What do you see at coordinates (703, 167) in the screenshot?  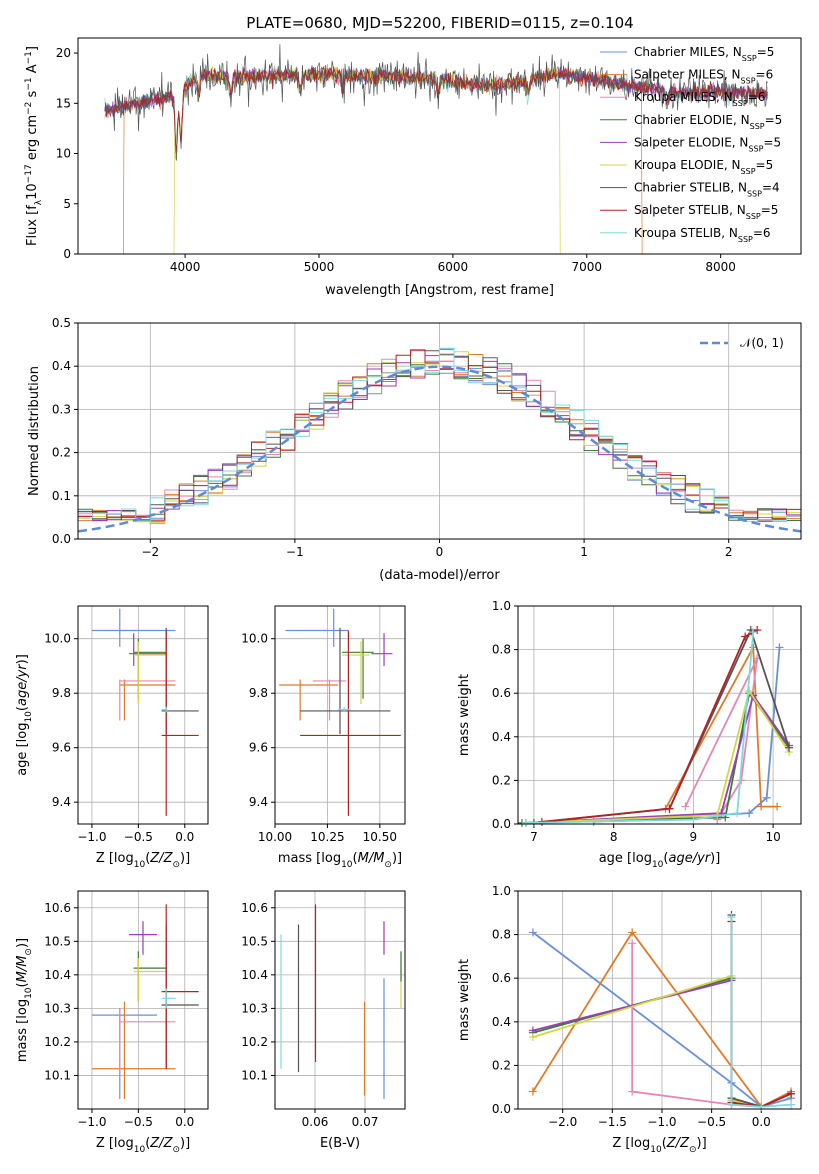 I see `legend-label: Kroupa ELODIE, NSSP=5` at bounding box center [703, 167].